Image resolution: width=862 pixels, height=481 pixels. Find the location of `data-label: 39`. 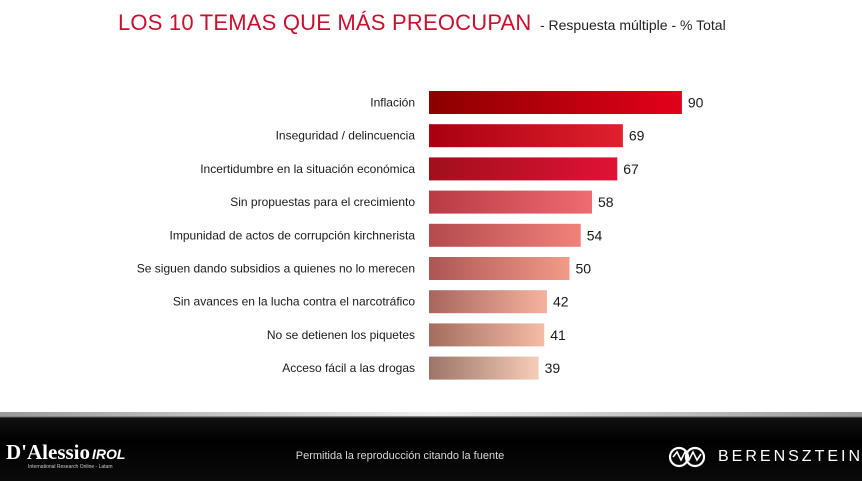

data-label: 39 is located at coordinates (553, 368).